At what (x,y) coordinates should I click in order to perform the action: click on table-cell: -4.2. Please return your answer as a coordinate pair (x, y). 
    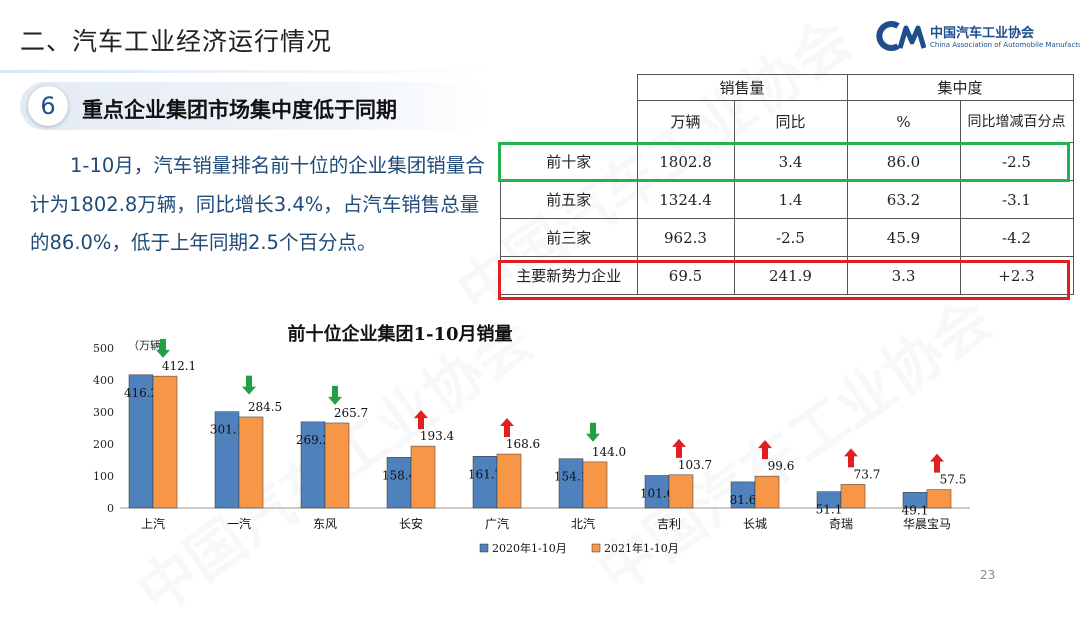
    Looking at the image, I should click on (1016, 237).